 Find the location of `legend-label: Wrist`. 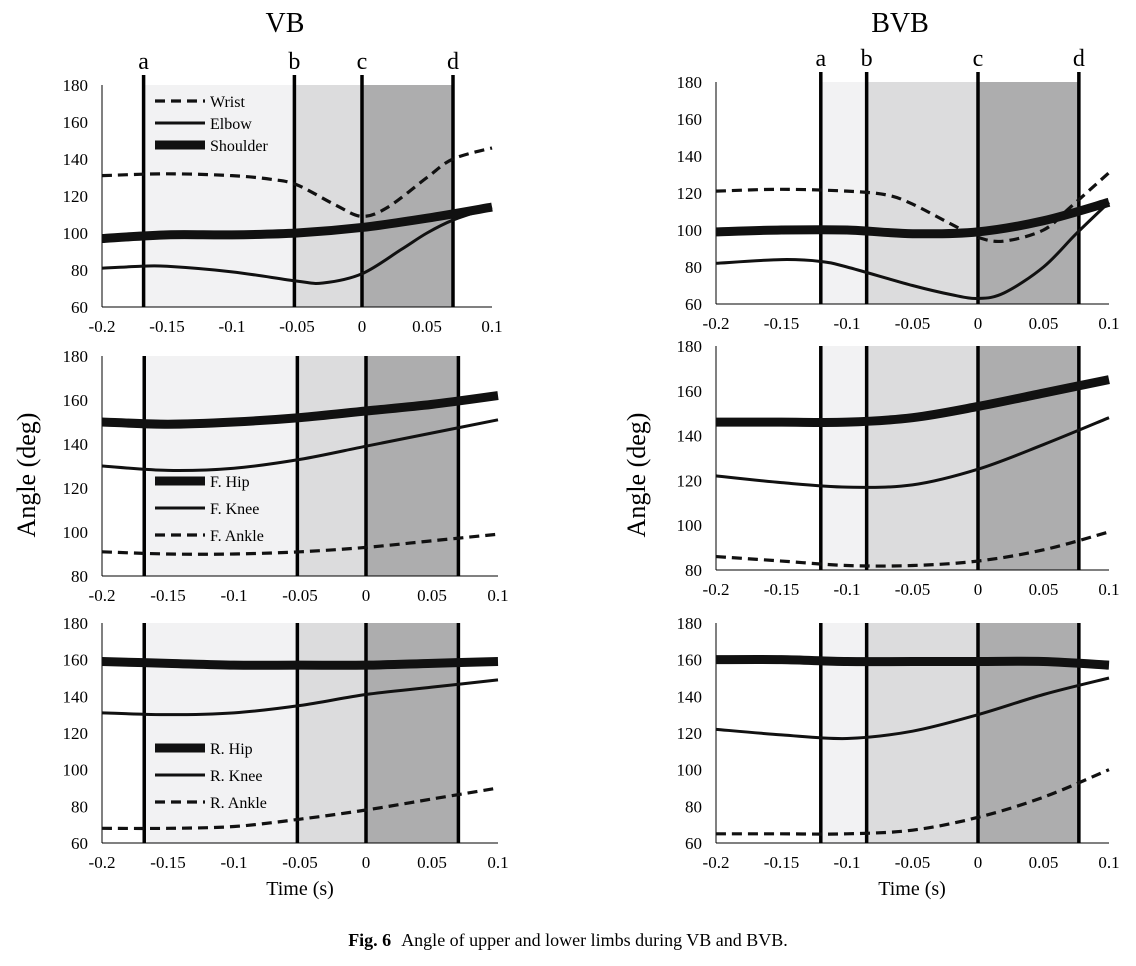

legend-label: Wrist is located at coordinates (227, 102).